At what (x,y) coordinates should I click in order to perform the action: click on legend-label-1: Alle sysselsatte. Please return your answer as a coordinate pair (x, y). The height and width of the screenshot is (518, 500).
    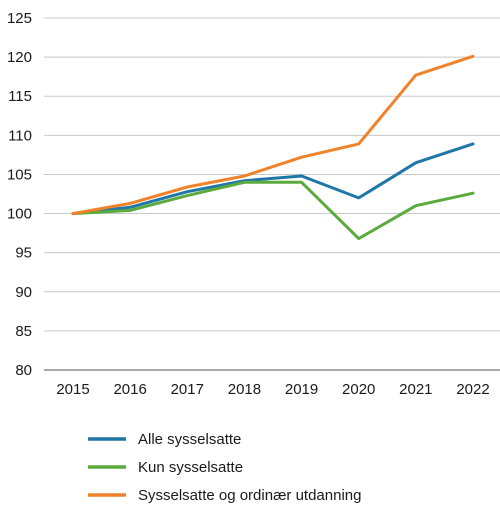
    Looking at the image, I should click on (189, 439).